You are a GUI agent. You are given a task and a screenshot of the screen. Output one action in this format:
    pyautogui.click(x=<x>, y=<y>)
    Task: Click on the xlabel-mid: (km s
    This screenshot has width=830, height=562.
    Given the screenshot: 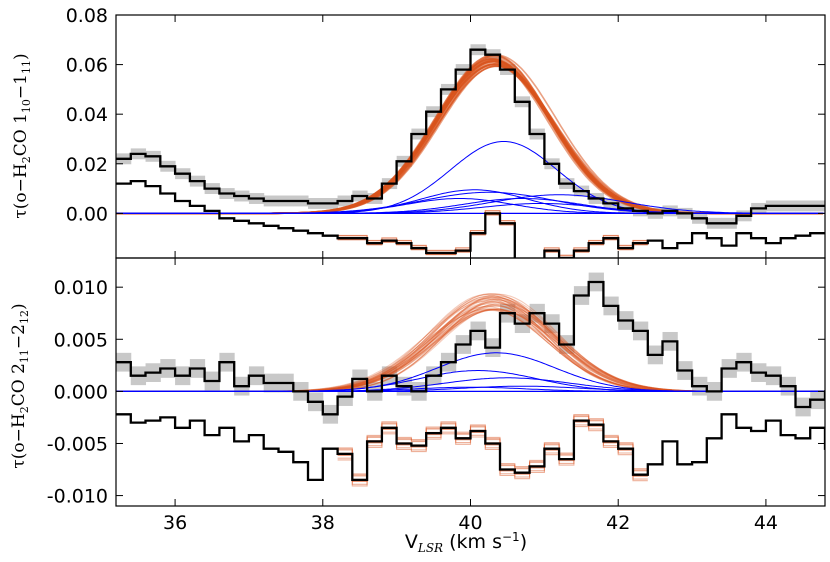 What is the action you would take?
    pyautogui.click(x=472, y=542)
    